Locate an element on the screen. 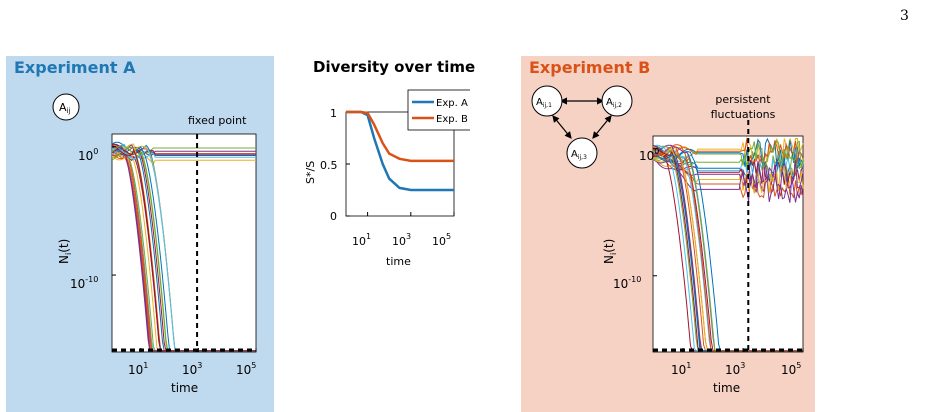 This screenshot has height=412, width=927. annotation-line-2: fluctuations is located at coordinates (743, 114).